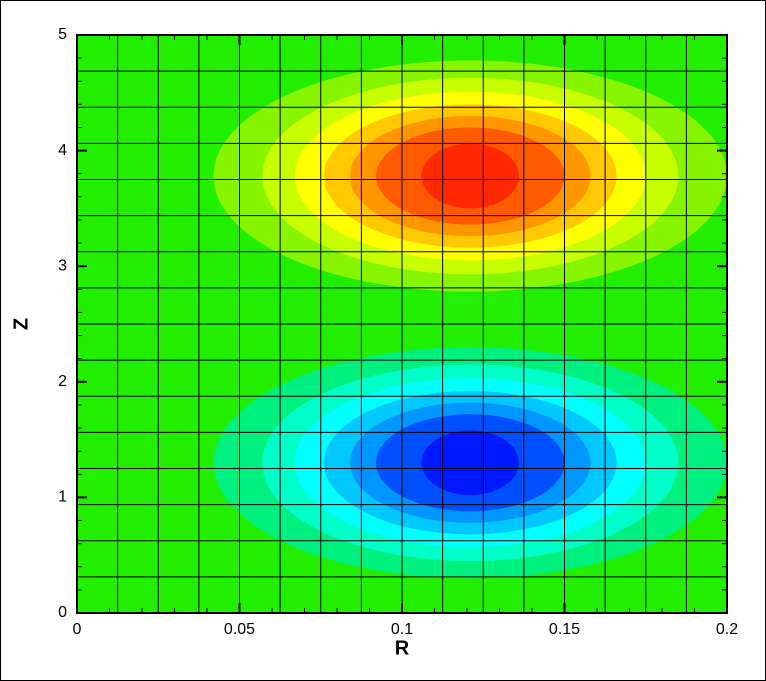  I want to click on y-tick-label: 2, so click(62, 381).